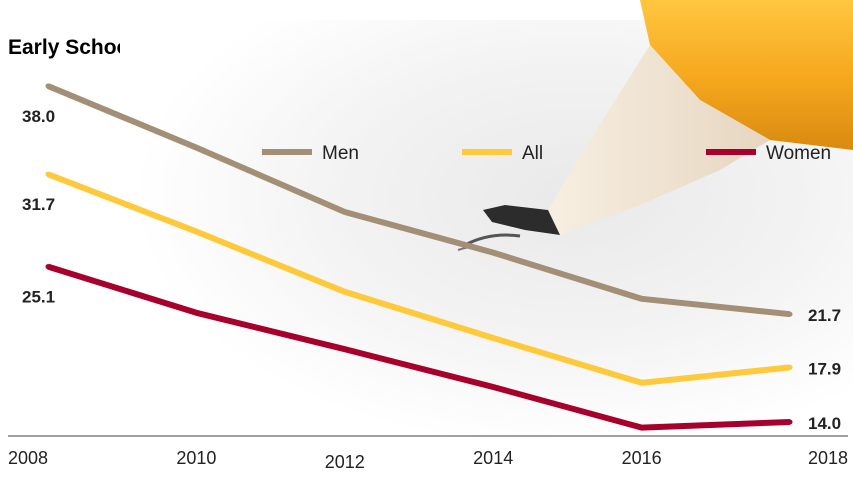  Describe the element at coordinates (345, 462) in the screenshot. I see `x-tick-label-2012: 2012` at that location.